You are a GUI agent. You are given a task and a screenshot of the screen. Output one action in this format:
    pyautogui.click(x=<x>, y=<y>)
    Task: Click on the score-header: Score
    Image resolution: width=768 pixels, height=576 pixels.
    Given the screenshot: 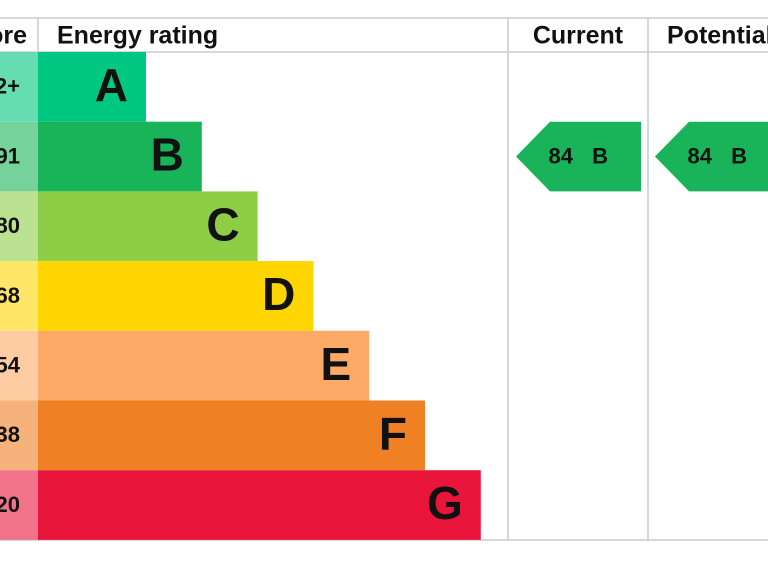 What is the action you would take?
    pyautogui.click(x=13, y=36)
    